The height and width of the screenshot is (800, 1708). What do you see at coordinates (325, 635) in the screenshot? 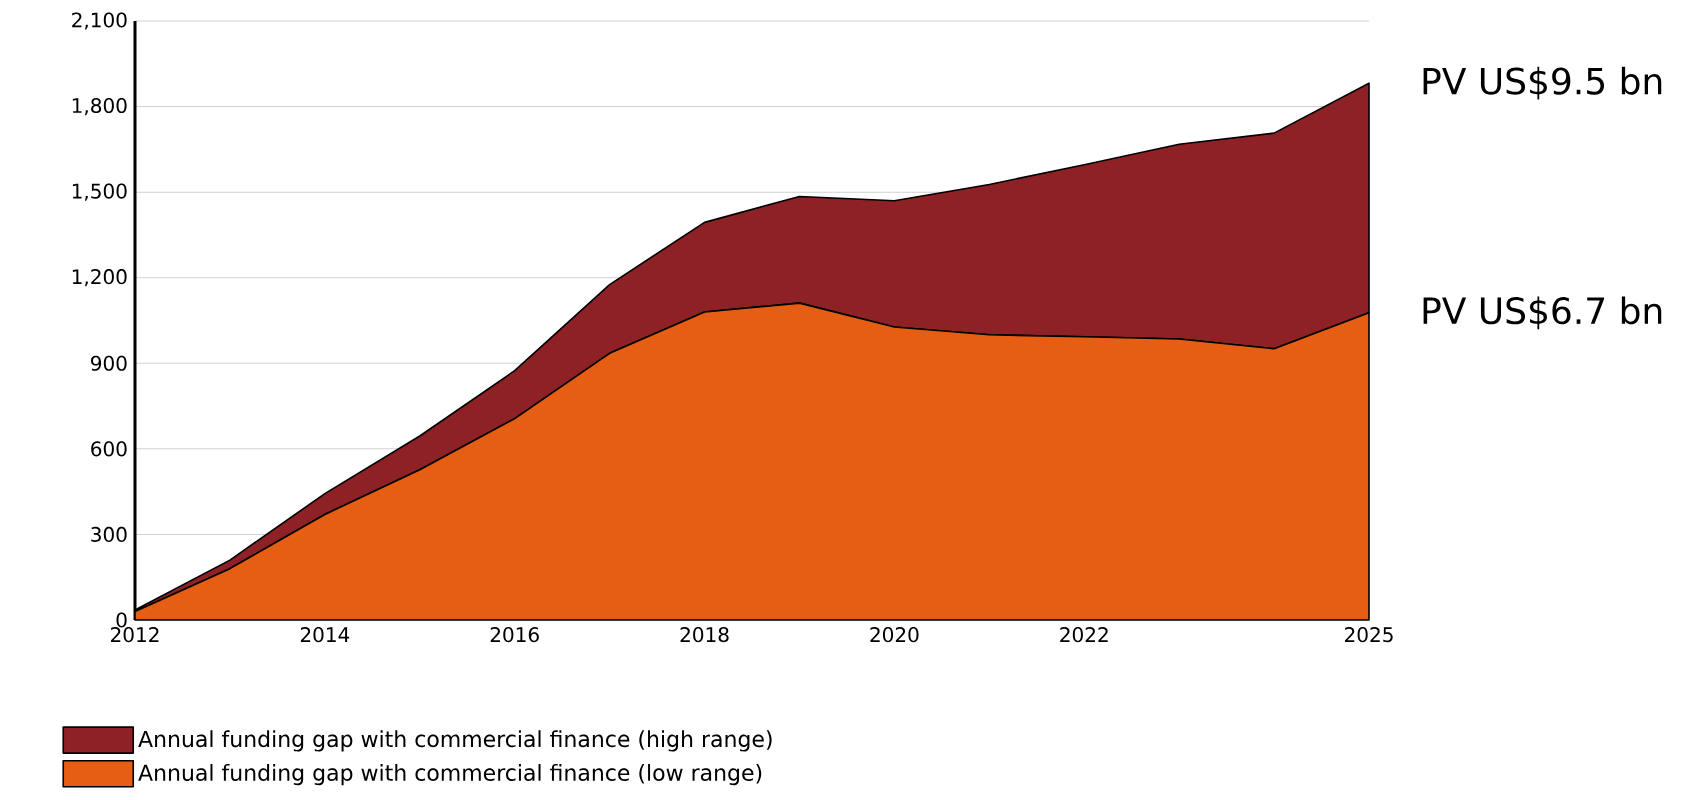
I see `x-tick-label: 2014` at bounding box center [325, 635].